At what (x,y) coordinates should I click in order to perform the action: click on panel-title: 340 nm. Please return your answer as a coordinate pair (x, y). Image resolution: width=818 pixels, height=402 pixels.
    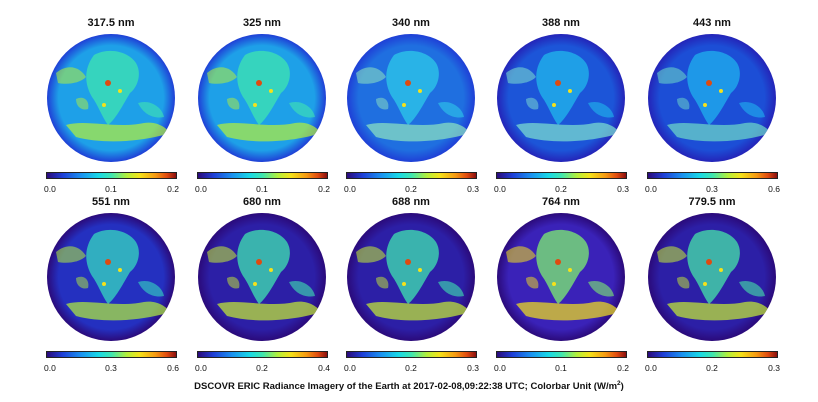
    Looking at the image, I should click on (411, 23).